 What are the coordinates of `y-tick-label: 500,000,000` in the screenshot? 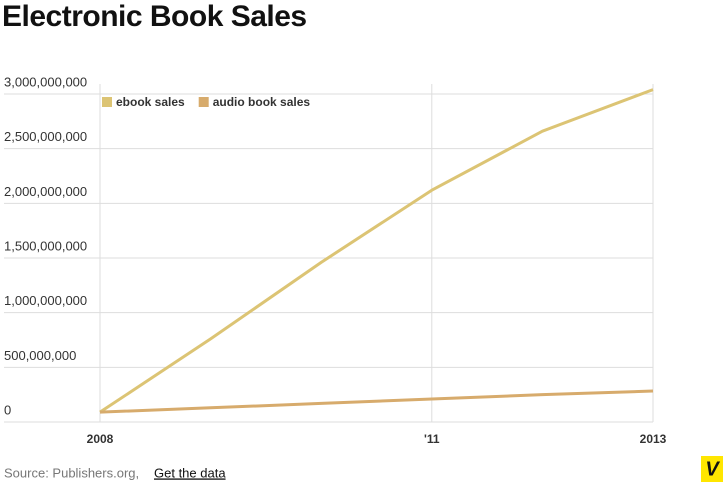 It's located at (40, 355).